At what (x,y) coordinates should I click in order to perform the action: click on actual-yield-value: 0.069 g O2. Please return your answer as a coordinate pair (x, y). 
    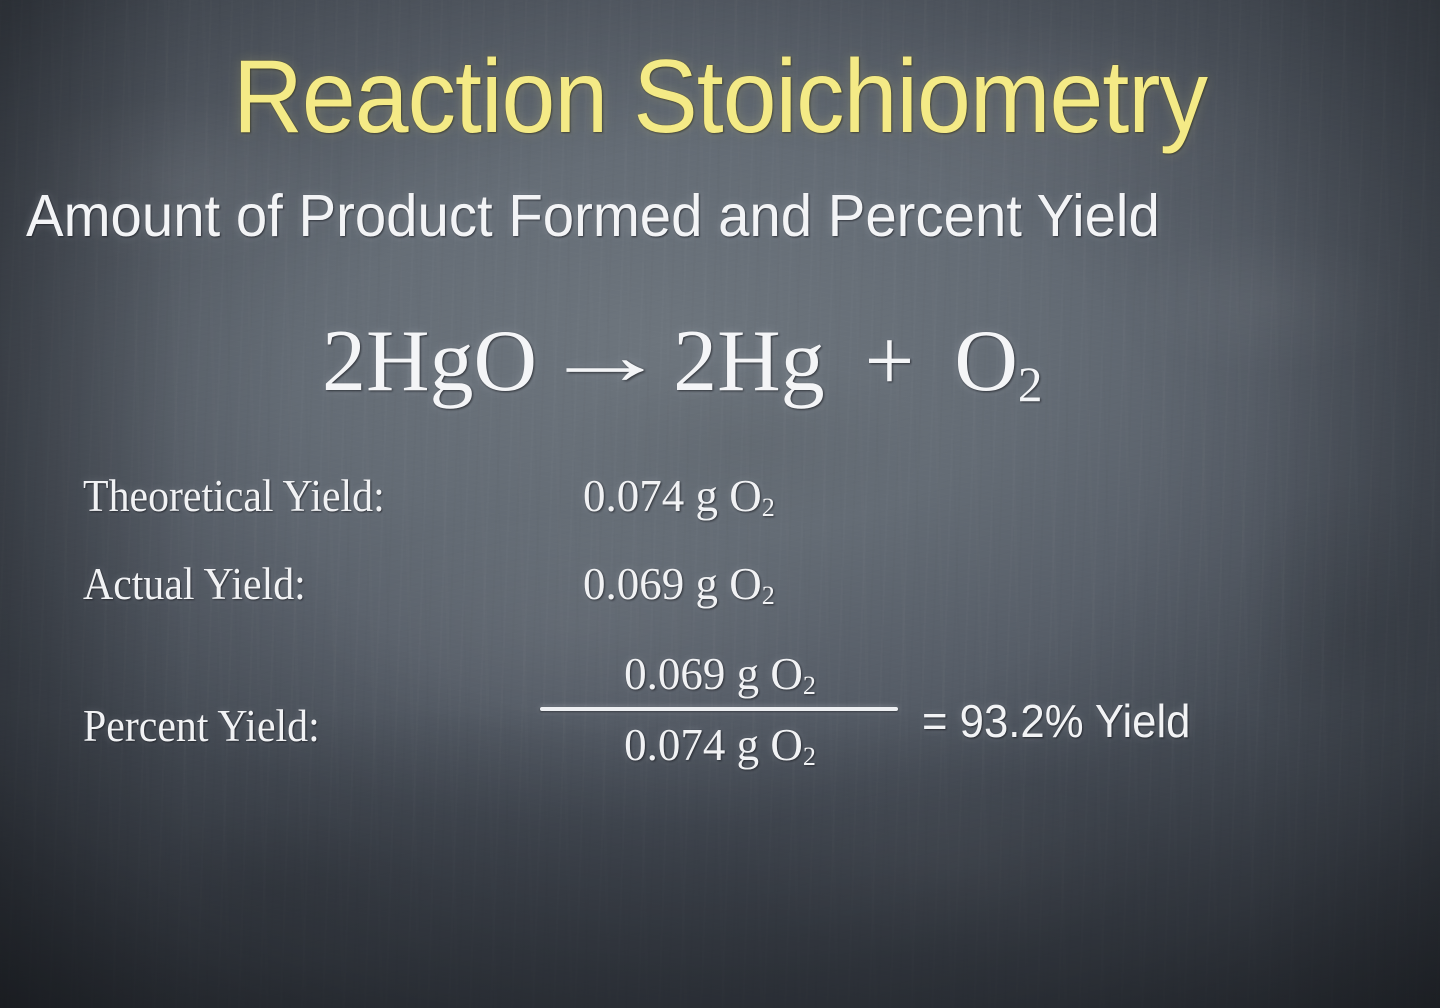
    Looking at the image, I should click on (679, 584).